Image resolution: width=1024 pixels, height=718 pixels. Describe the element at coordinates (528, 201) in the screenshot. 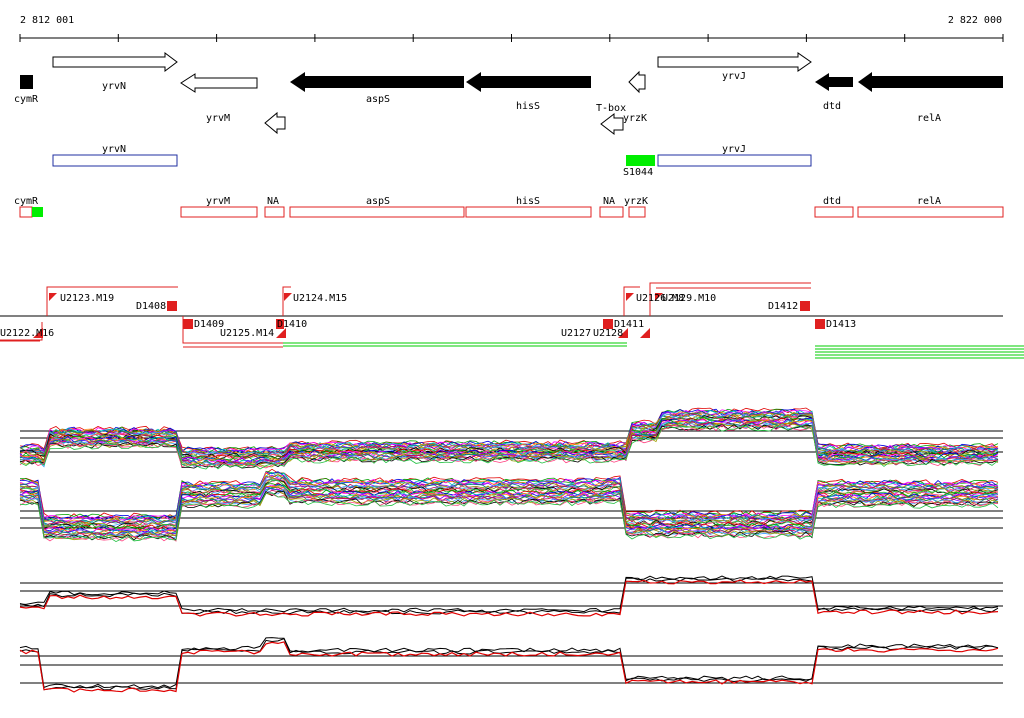

I see `feature-label-hisS: hisS` at that location.